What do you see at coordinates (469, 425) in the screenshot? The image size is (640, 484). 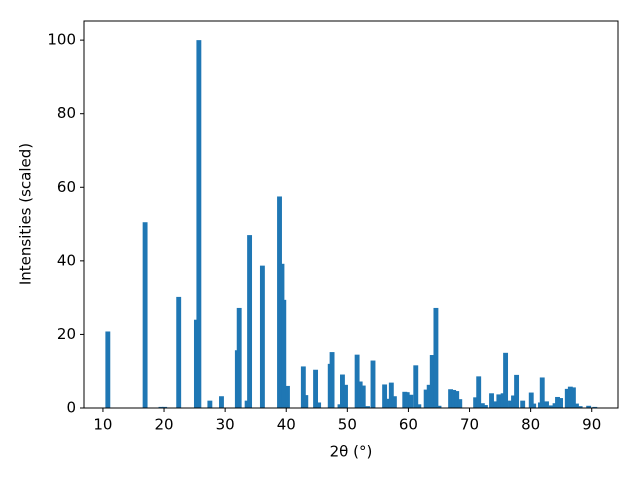 I see `x-tick-label: 70` at bounding box center [469, 425].